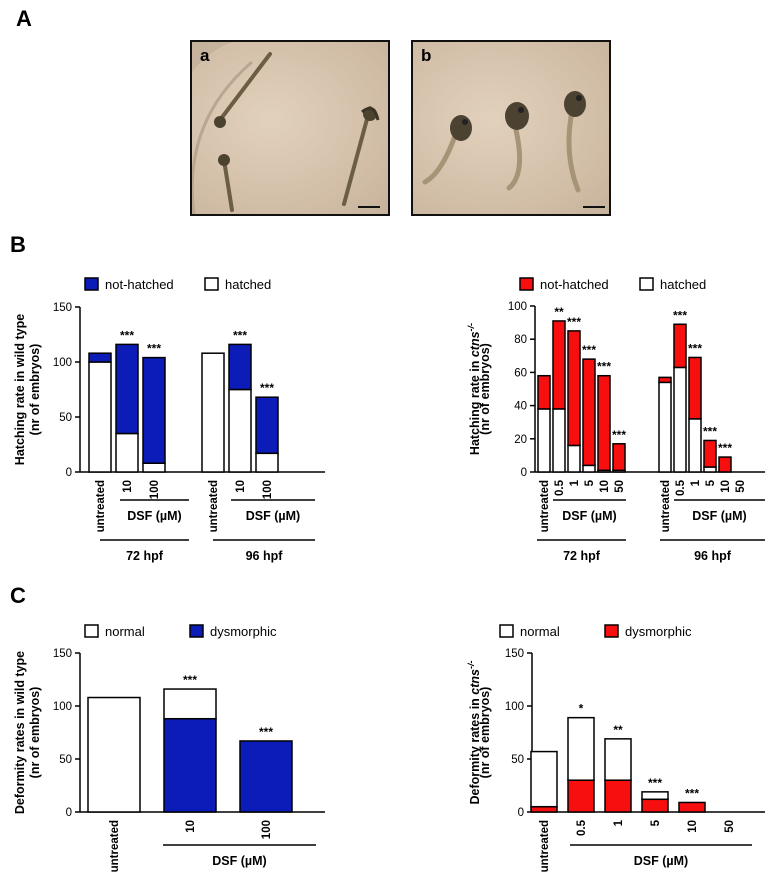 This screenshot has width=776, height=882. Describe the element at coordinates (581, 709) in the screenshot. I see `significance-label: *` at that location.